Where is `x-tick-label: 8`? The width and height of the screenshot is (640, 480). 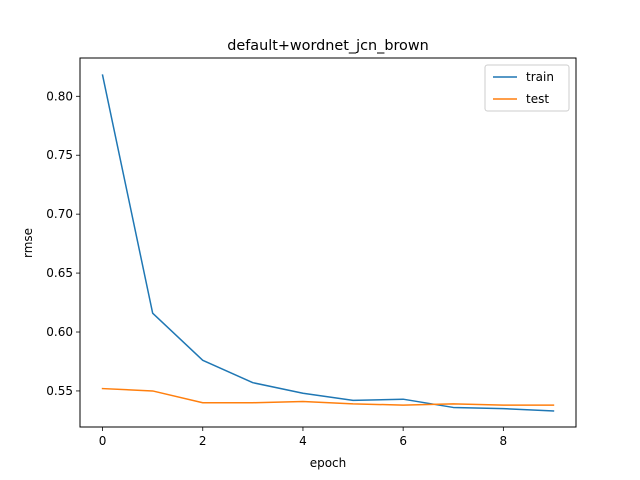
x-tick-label: 8 is located at coordinates (504, 441).